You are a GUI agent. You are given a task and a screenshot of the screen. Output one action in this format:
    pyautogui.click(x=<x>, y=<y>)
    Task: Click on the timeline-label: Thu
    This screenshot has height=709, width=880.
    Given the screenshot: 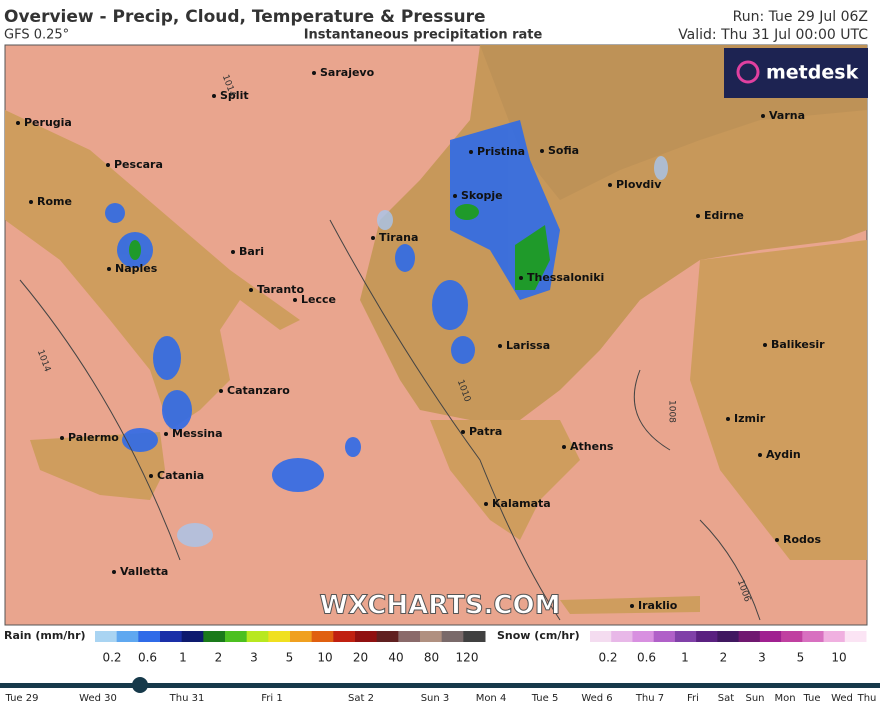 What is the action you would take?
    pyautogui.click(x=867, y=698)
    